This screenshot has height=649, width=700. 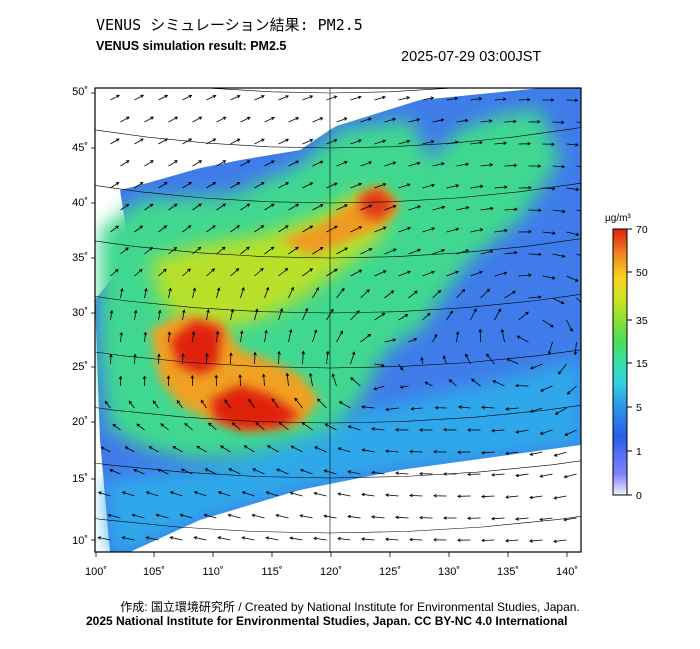 I want to click on lat-label: 15˚, so click(x=80, y=479).